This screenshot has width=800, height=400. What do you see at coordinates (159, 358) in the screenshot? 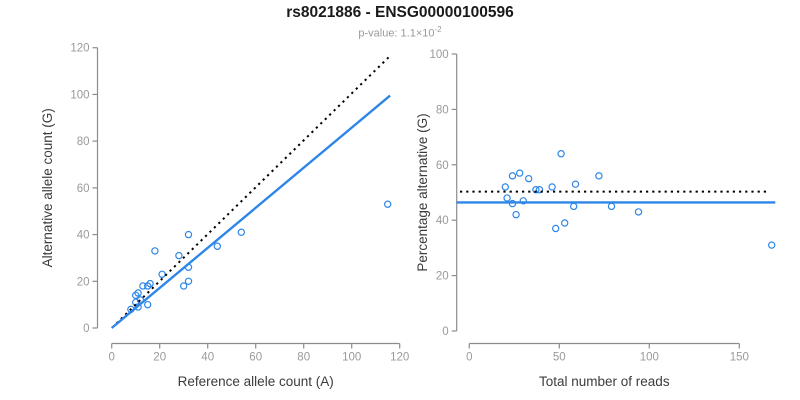
I see `x-tick-label: 20` at bounding box center [159, 358].